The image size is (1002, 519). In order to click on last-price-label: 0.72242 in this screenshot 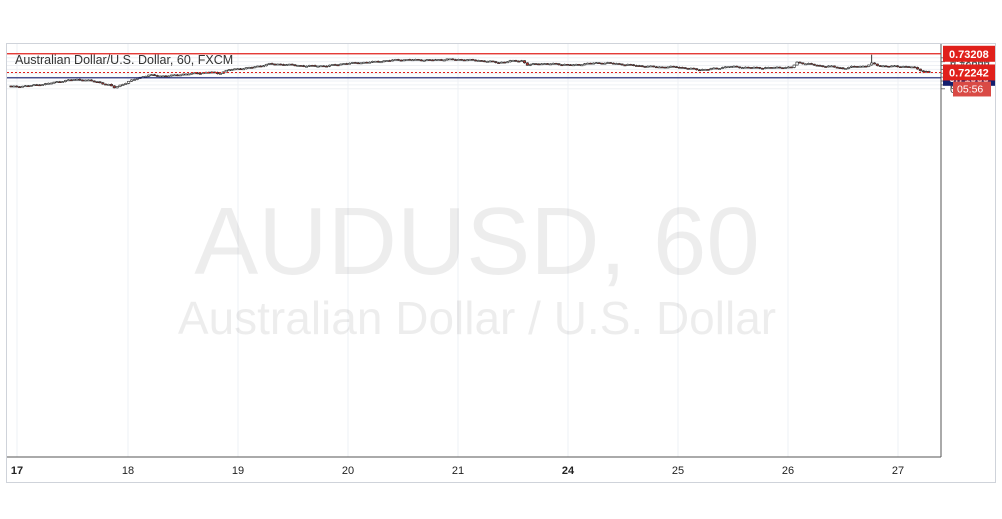, I will do `click(969, 73)`.